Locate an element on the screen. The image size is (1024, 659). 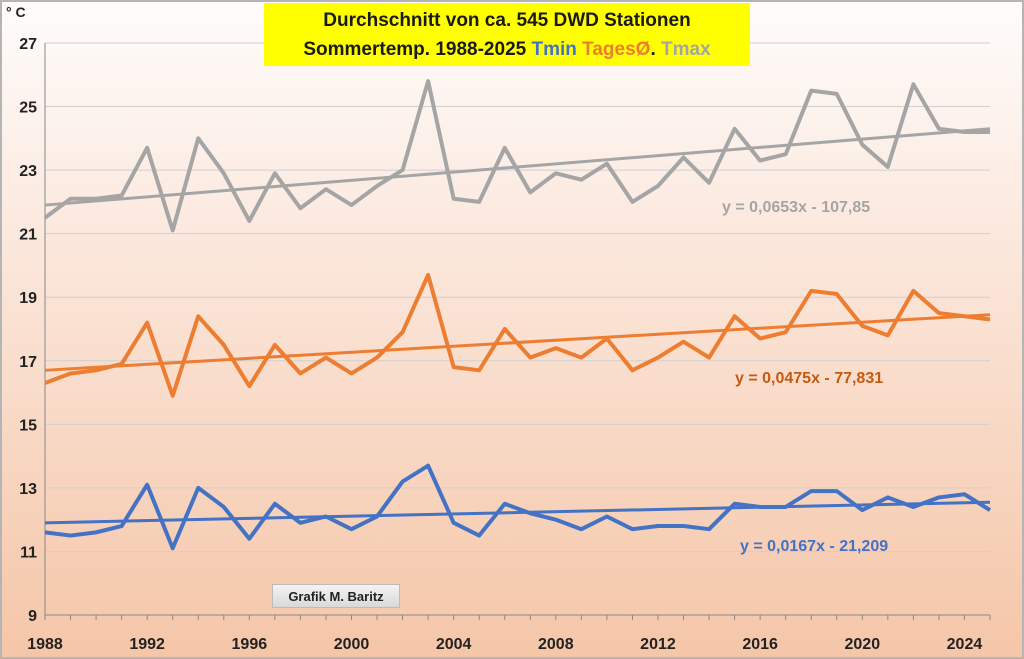
y-tick-label: 25 is located at coordinates (28, 108).